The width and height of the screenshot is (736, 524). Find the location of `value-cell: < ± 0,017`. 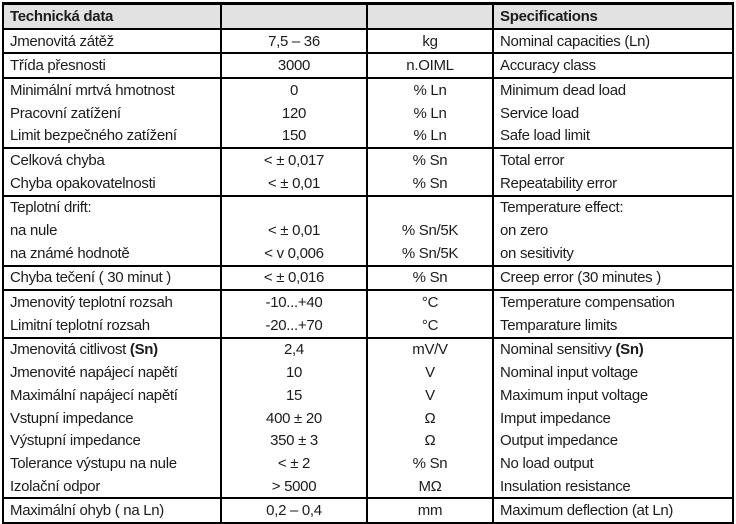

value-cell: < ± 0,017 is located at coordinates (293, 159).